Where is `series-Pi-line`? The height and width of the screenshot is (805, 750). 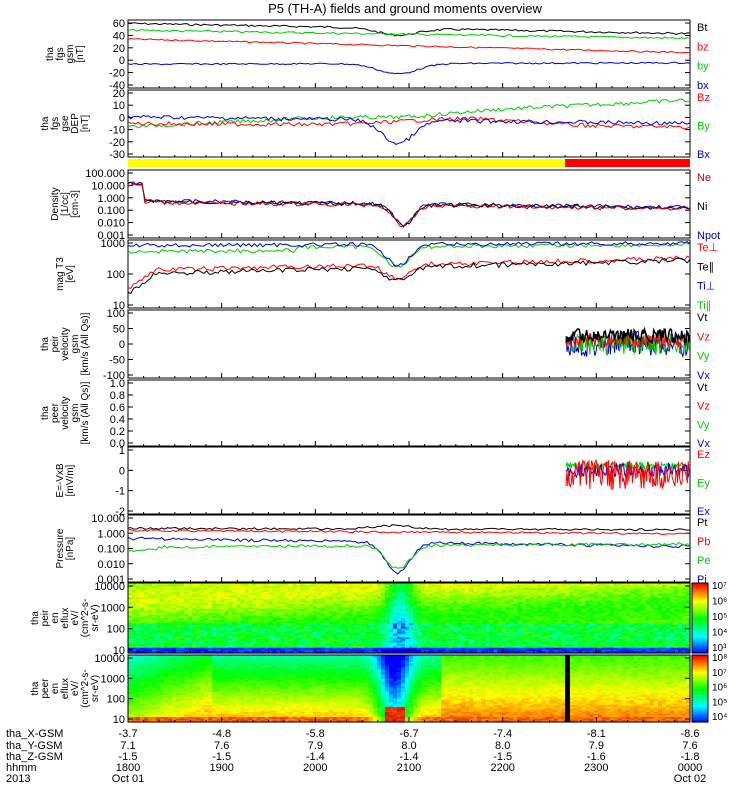 series-Pi-line is located at coordinates (409, 555).